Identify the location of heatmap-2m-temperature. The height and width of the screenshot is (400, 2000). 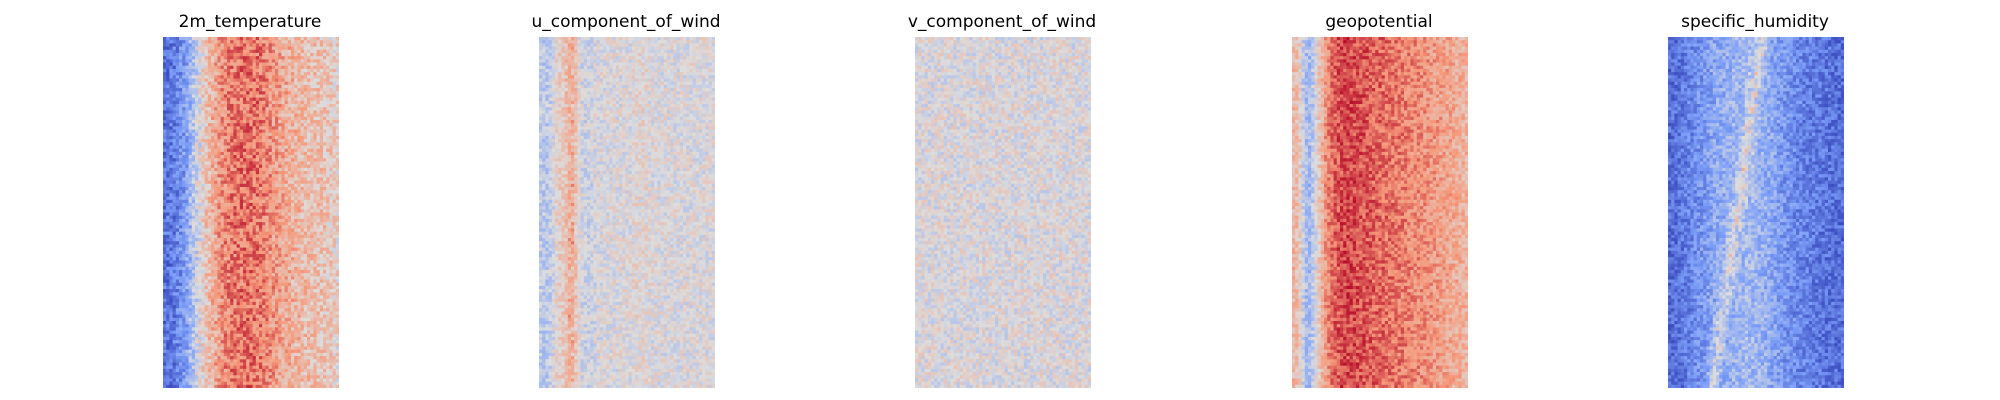
(251, 212).